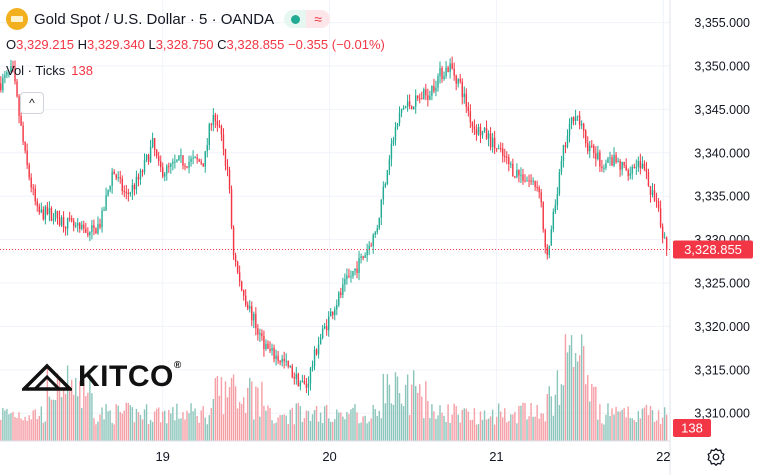 The height and width of the screenshot is (475, 761). What do you see at coordinates (722, 153) in the screenshot?
I see `price-tick-label: 3,340.000` at bounding box center [722, 153].